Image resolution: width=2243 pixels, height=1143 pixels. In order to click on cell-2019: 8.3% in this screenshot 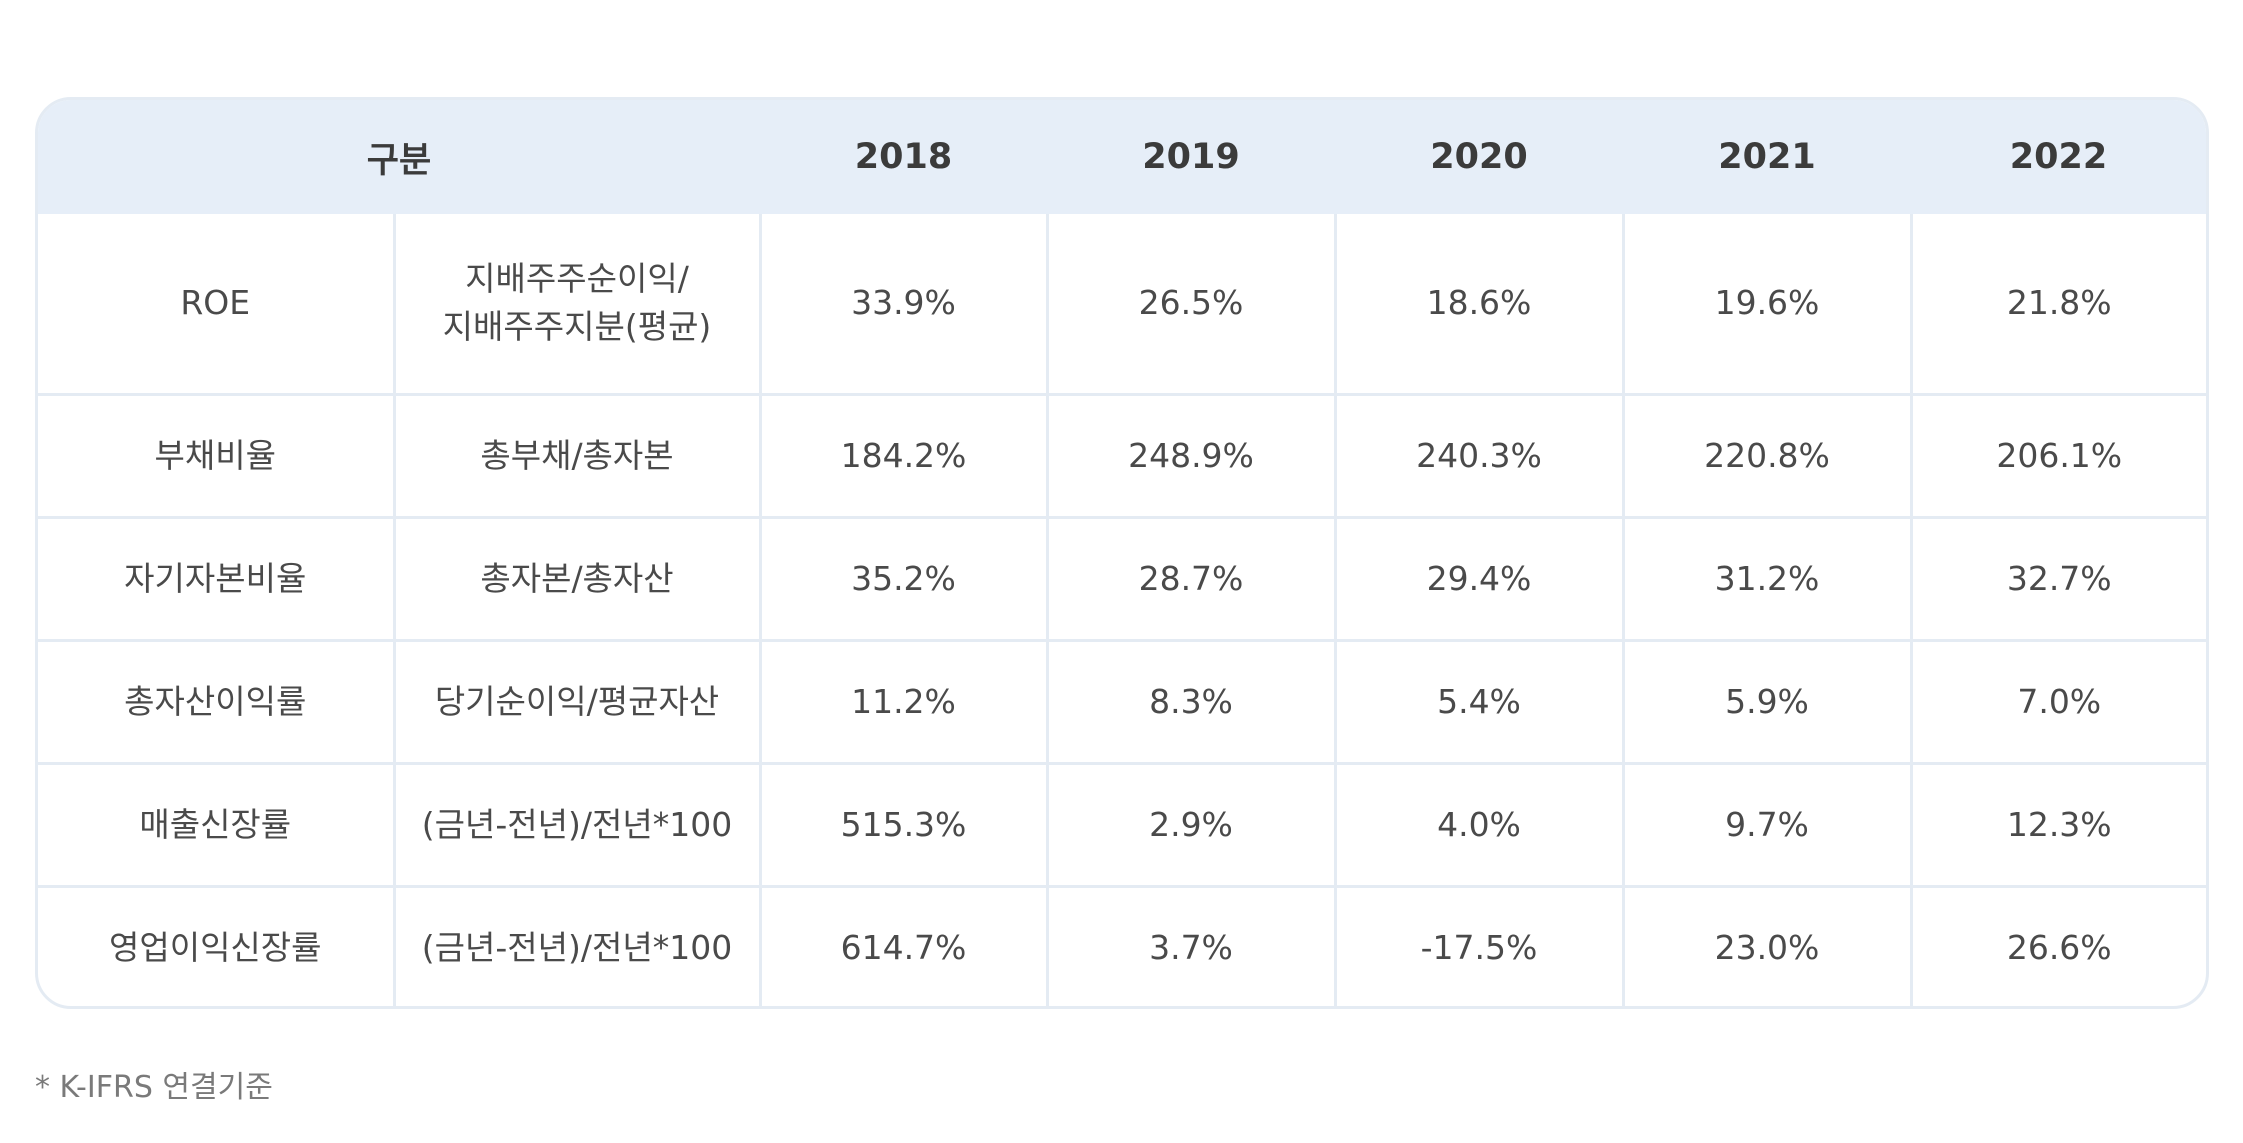, I will do `click(1191, 701)`.